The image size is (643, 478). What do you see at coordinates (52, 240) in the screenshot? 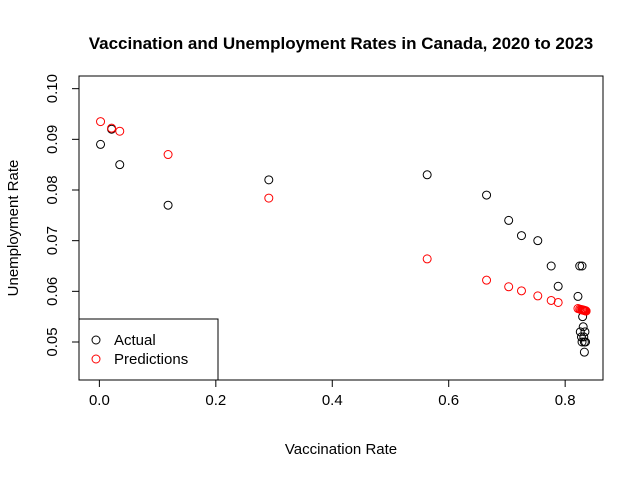
I see `y-tick-label: 0.07` at bounding box center [52, 240].